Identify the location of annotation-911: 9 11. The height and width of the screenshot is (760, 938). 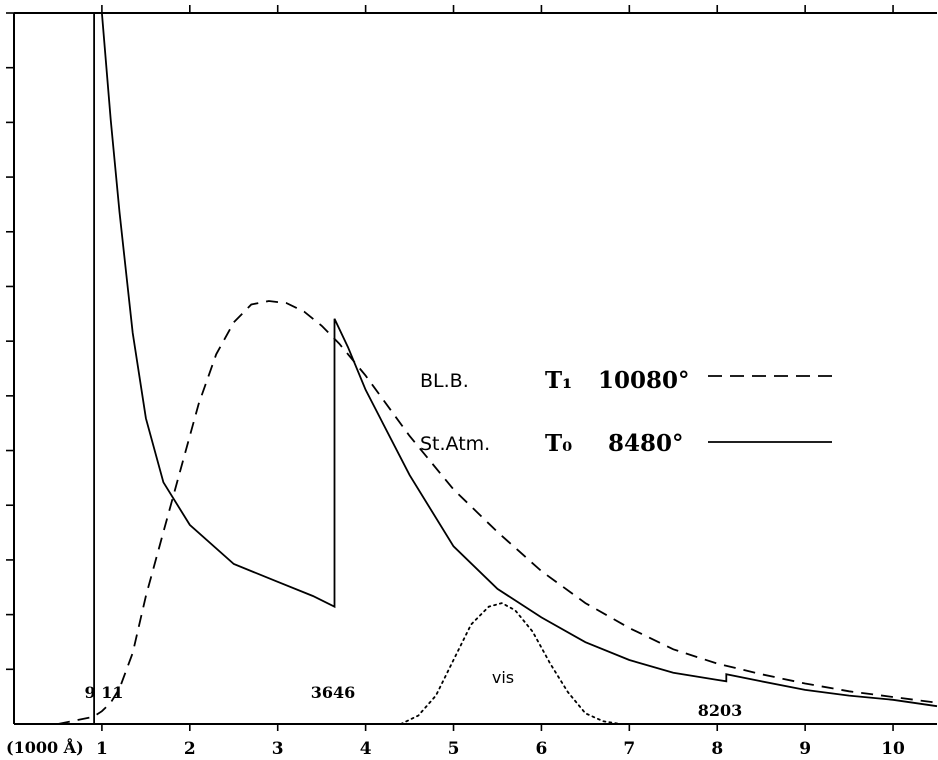
(104, 692).